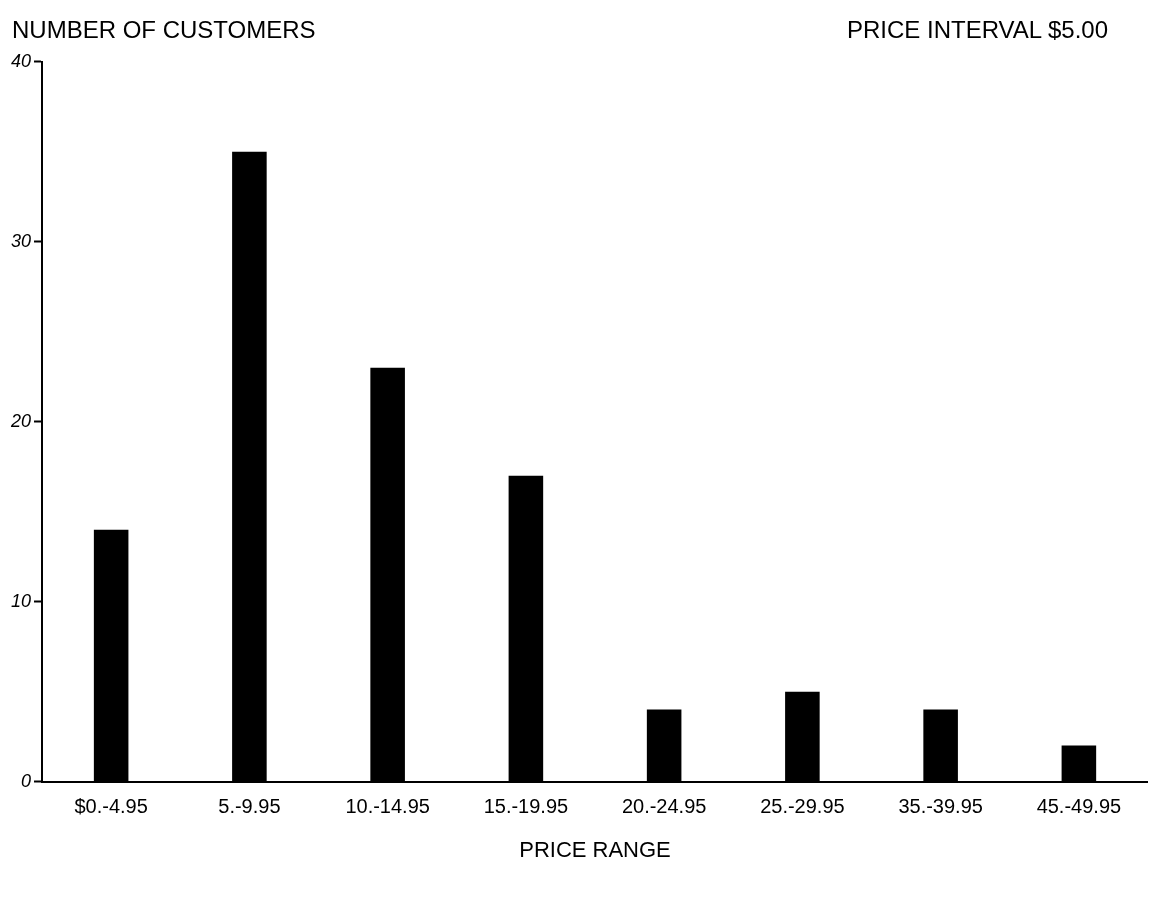 The height and width of the screenshot is (901, 1163). Describe the element at coordinates (164, 30) in the screenshot. I see `y-axis-title: NUMBER OF CUSTOMERS` at that location.